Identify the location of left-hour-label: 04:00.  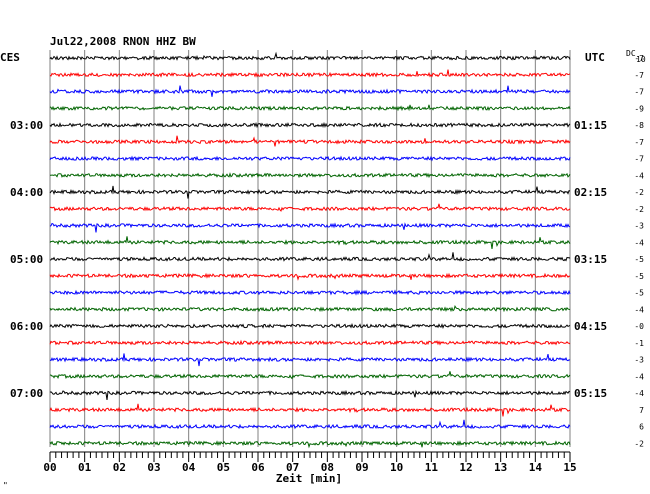
(26, 192).